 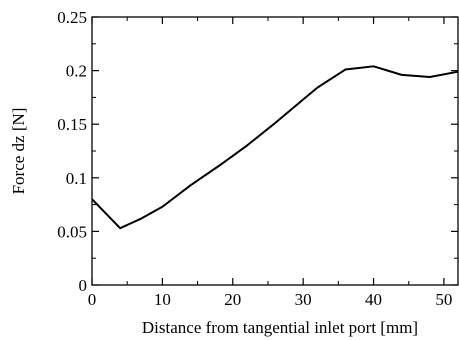 I want to click on y-axis-title: Force dz [N], so click(x=18, y=151).